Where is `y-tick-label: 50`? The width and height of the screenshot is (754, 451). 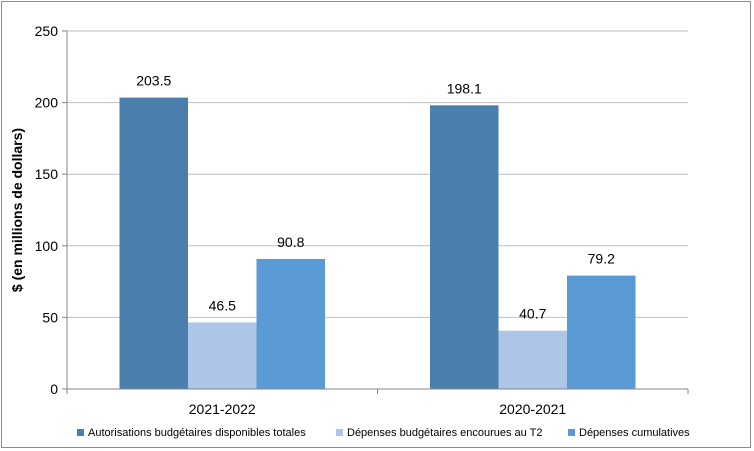
y-tick-label: 50 is located at coordinates (50, 317).